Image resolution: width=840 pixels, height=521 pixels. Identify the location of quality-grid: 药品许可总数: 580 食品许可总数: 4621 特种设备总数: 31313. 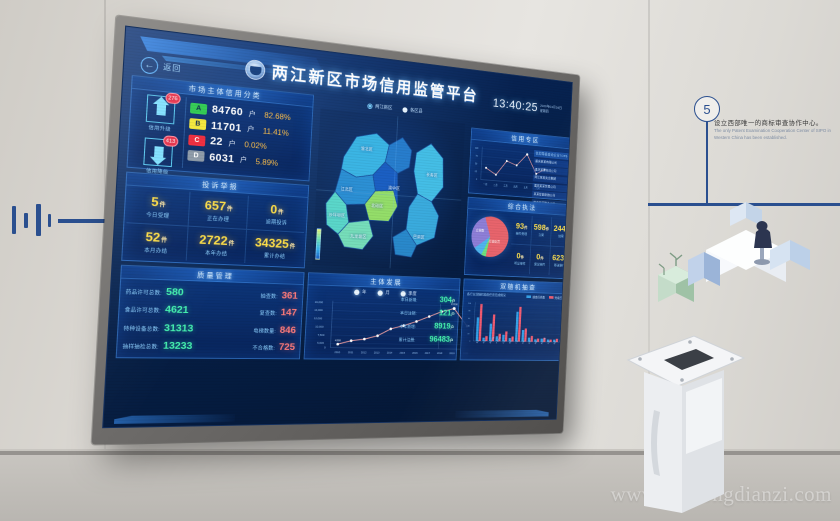
(210, 319).